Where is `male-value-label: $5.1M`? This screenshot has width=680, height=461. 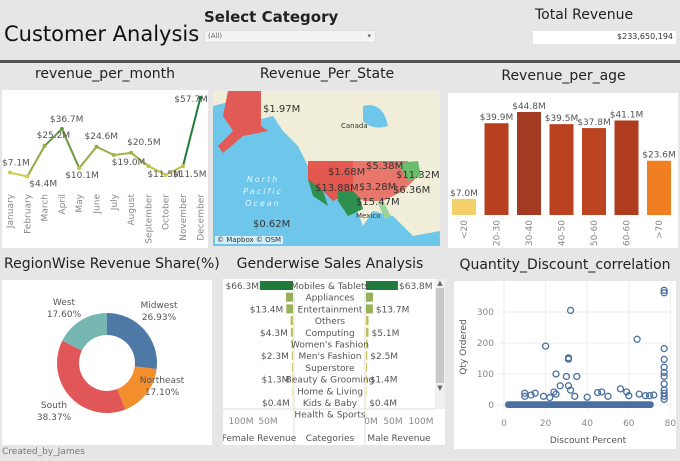
male-value-label: $5.1M is located at coordinates (386, 334).